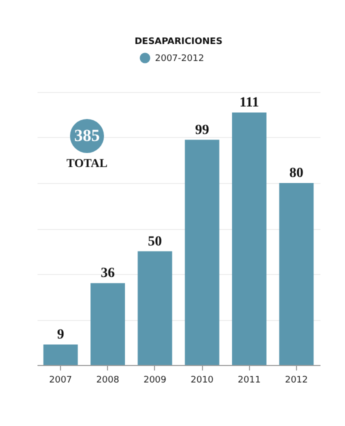  I want to click on data-label: 9, so click(60, 335).